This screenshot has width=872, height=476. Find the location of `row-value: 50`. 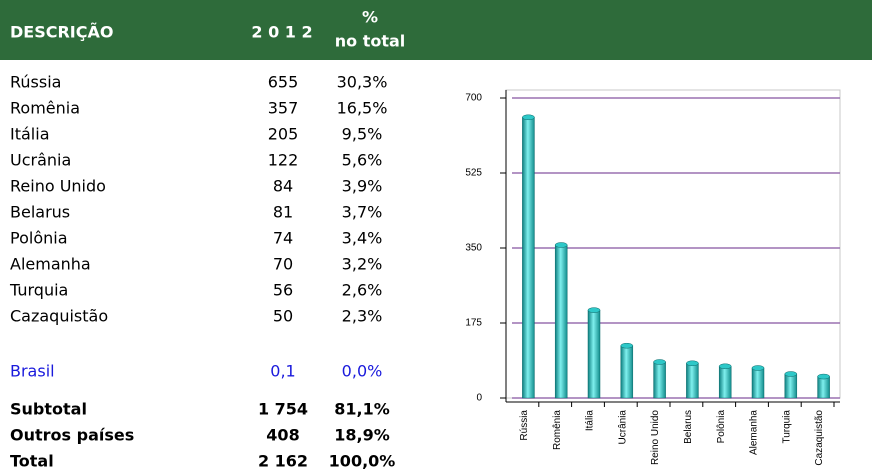

row-value: 50 is located at coordinates (283, 316).